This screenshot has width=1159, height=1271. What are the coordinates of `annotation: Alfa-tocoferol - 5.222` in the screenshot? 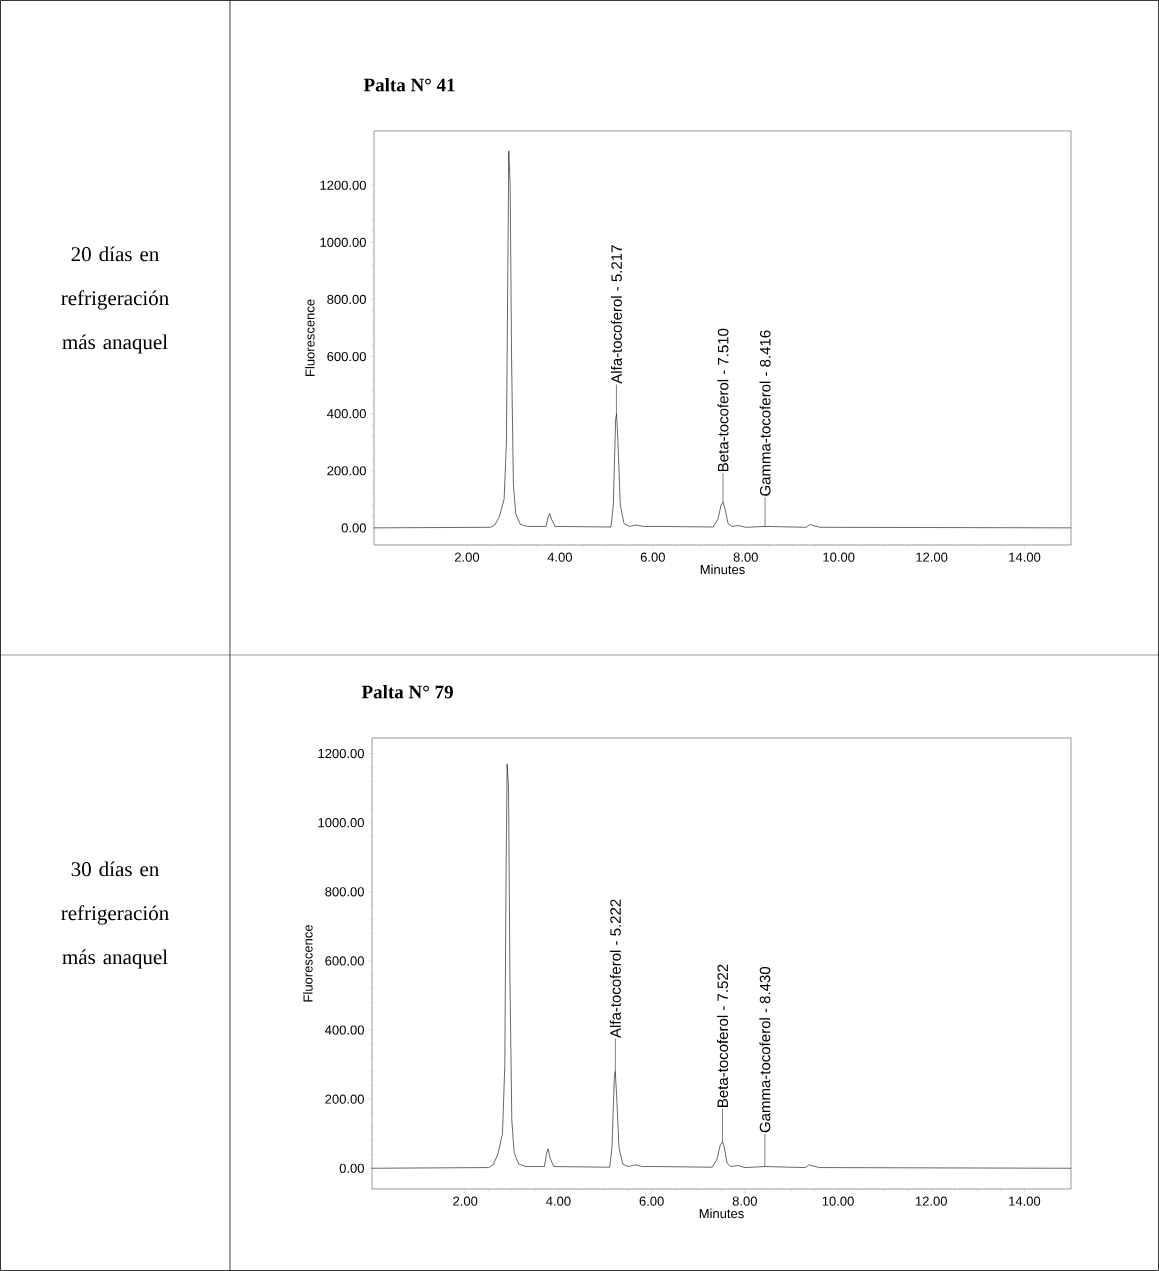 It's located at (615, 968).